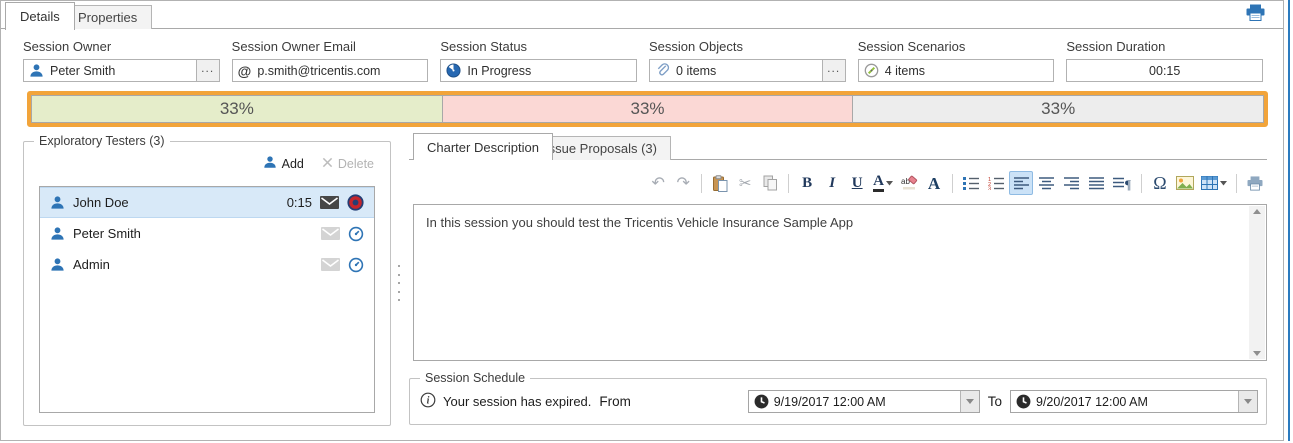 The height and width of the screenshot is (443, 1293). I want to click on highlight-icon: ab, so click(909, 183).